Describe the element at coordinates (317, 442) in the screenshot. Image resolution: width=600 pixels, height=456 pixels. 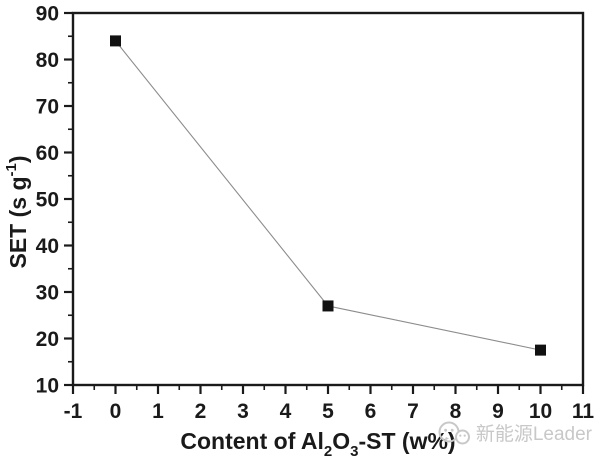
I see `x-axis-title: Content of Al2O3-ST (w%)` at that location.